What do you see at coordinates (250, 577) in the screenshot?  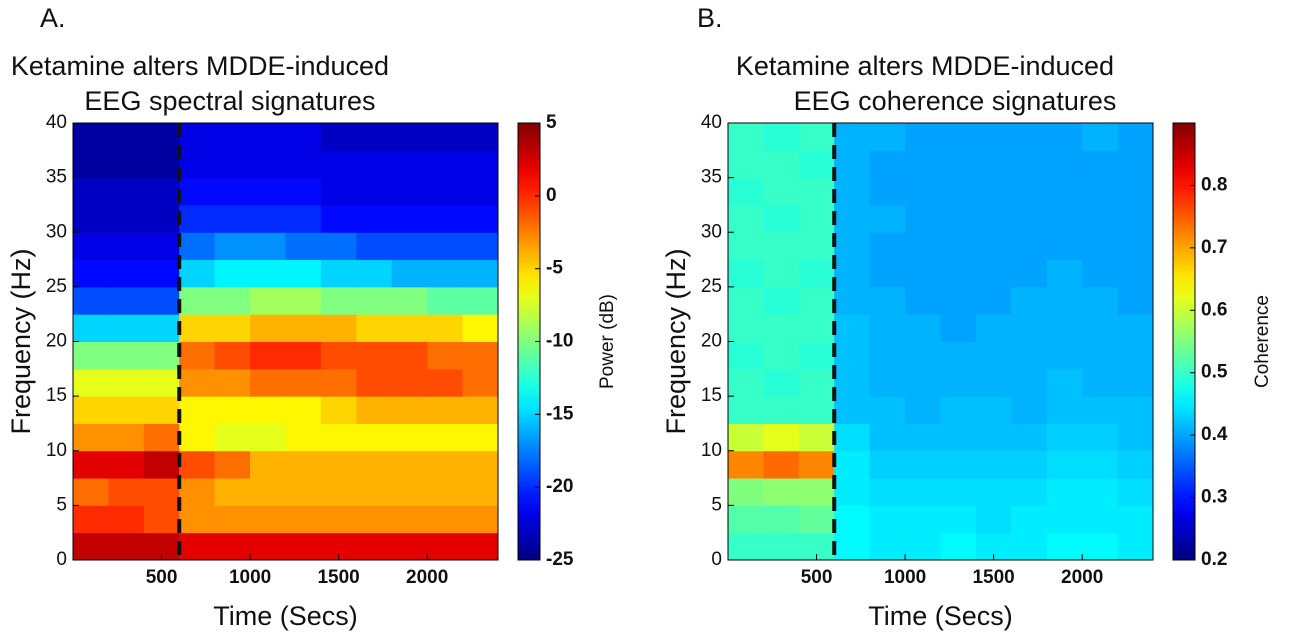 I see `x-tick-label: 1000` at bounding box center [250, 577].